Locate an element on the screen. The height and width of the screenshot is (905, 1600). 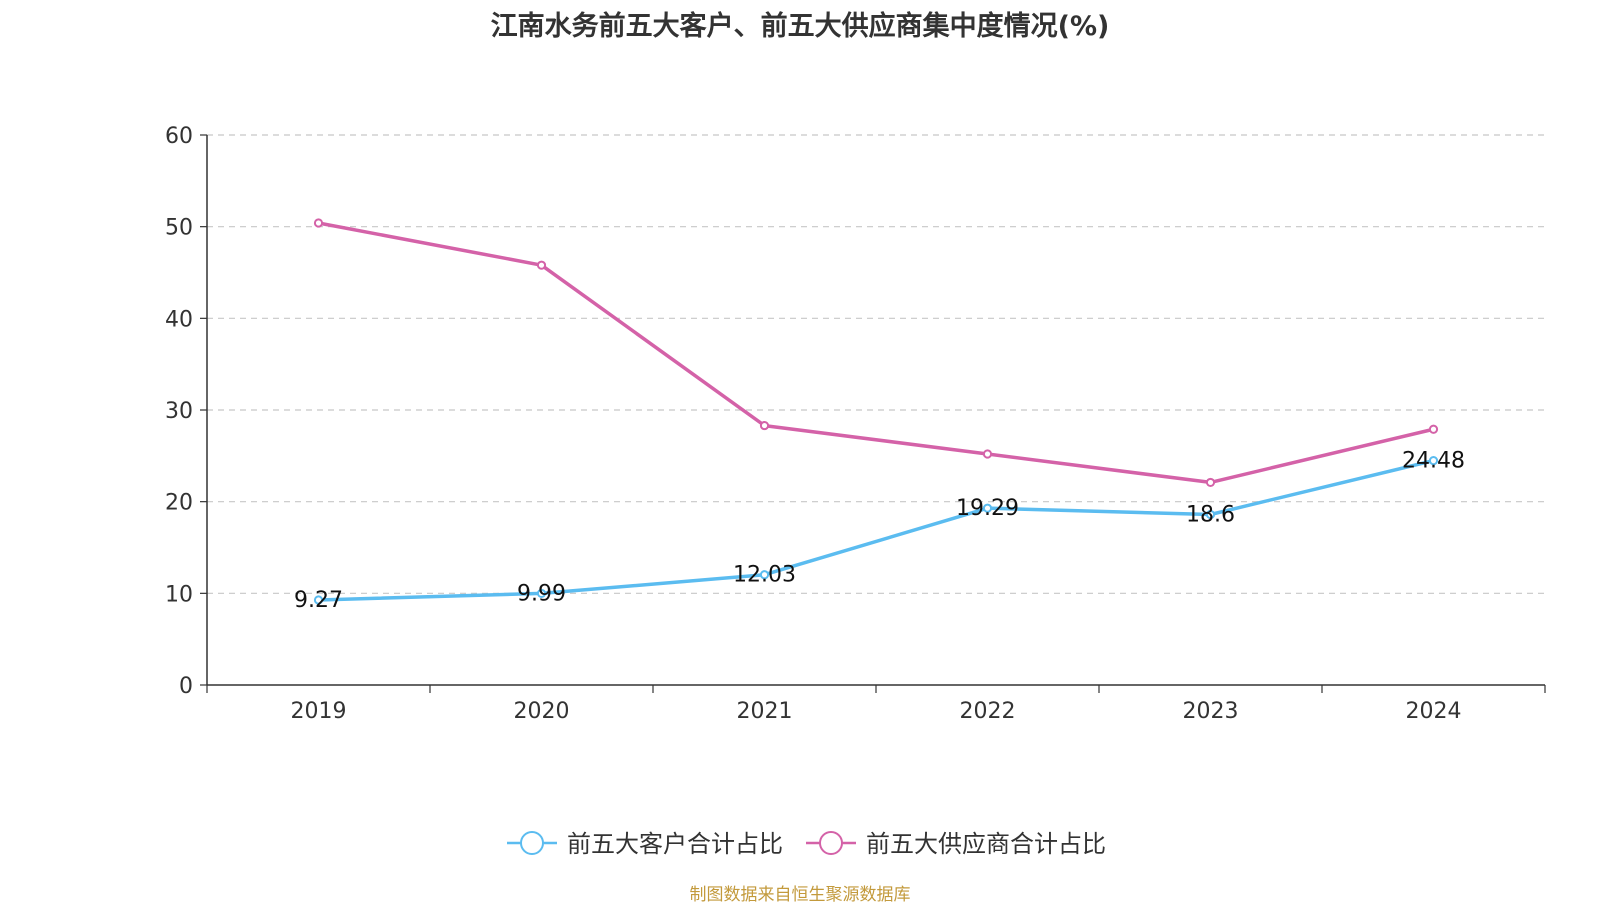
y-tick-label: 60 is located at coordinates (179, 136).